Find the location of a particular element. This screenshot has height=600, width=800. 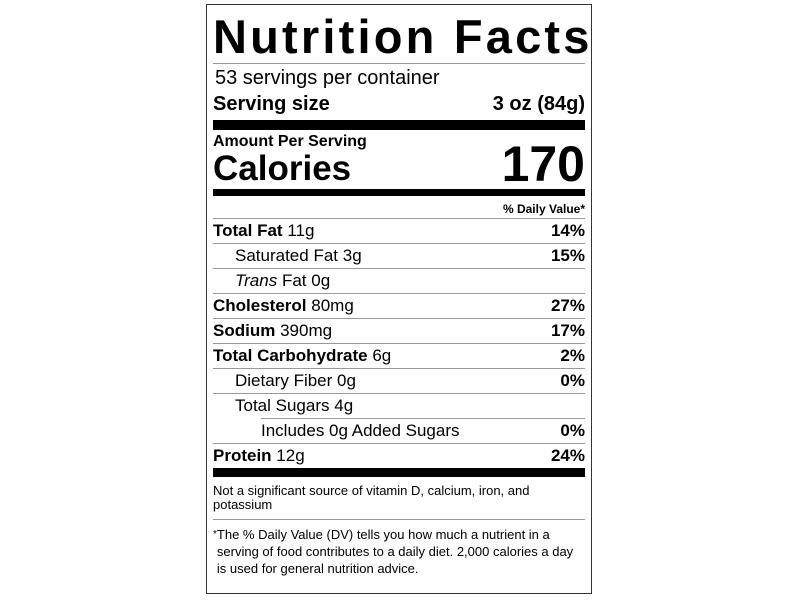

nutrient-dv: 15% is located at coordinates (567, 255).